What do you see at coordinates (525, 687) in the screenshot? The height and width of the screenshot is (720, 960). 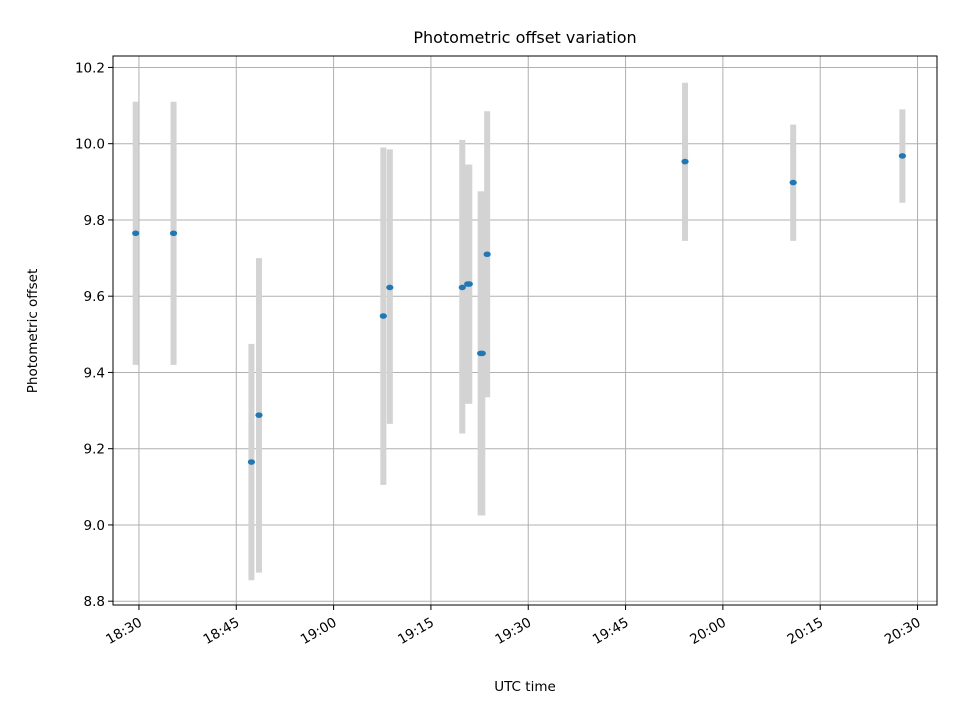 I see `x-axis-label: UTC time` at bounding box center [525, 687].